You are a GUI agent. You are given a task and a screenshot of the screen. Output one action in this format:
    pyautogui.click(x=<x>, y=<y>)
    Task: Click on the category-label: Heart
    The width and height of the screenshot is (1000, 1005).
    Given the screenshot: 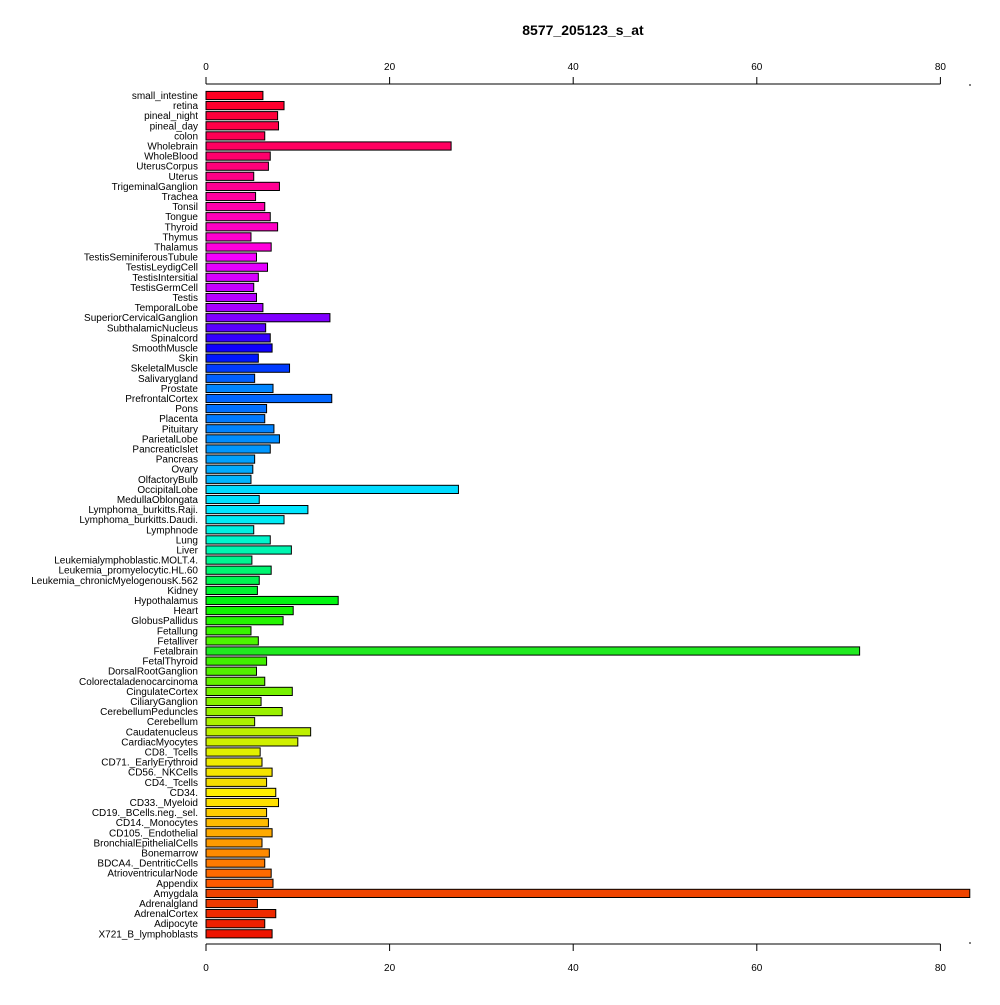 What is the action you would take?
    pyautogui.click(x=186, y=611)
    